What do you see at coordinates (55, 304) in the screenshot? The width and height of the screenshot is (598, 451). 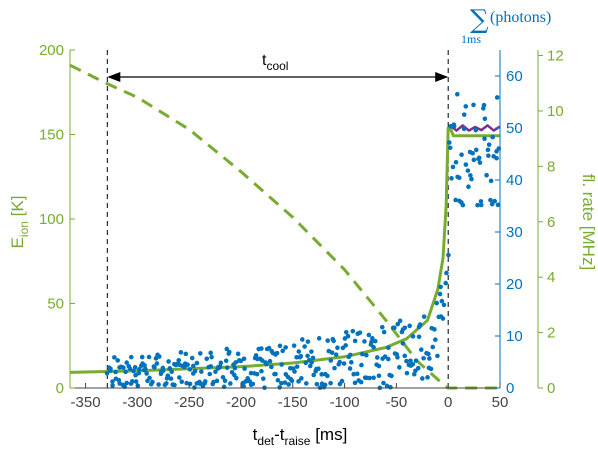 I see `y-tick-label-left: 50` at bounding box center [55, 304].